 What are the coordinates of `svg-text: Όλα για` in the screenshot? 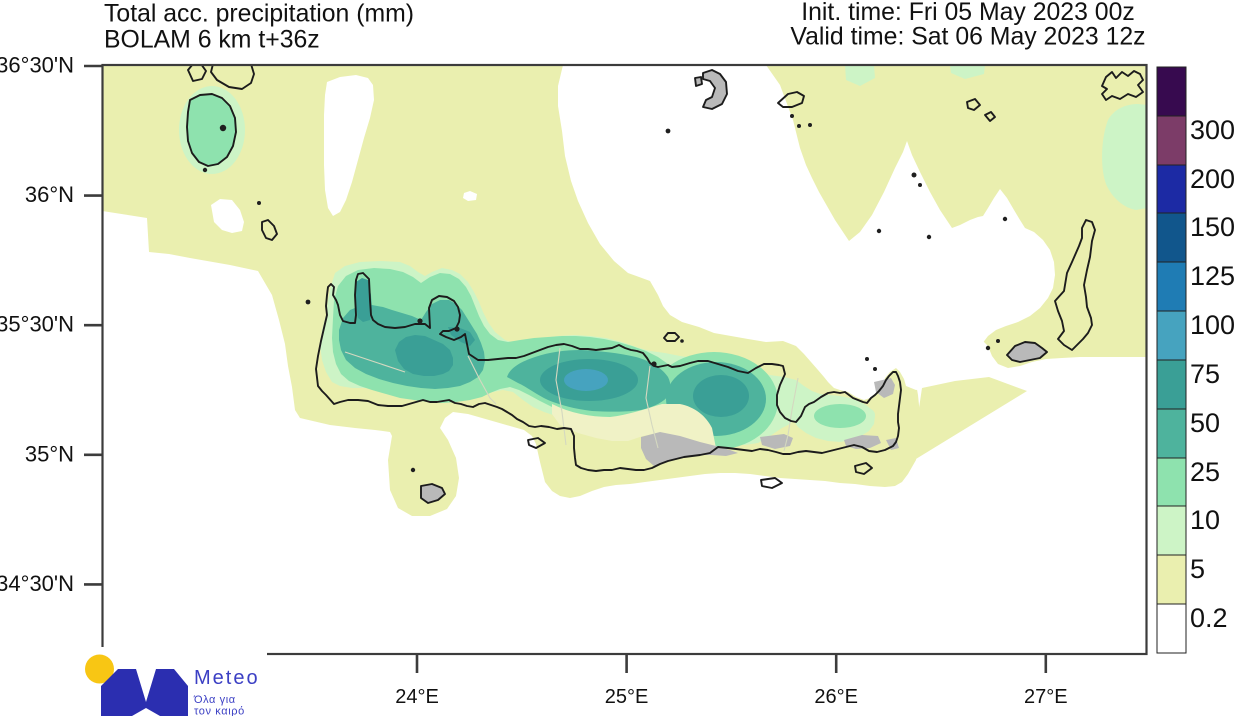 It's located at (214, 700).